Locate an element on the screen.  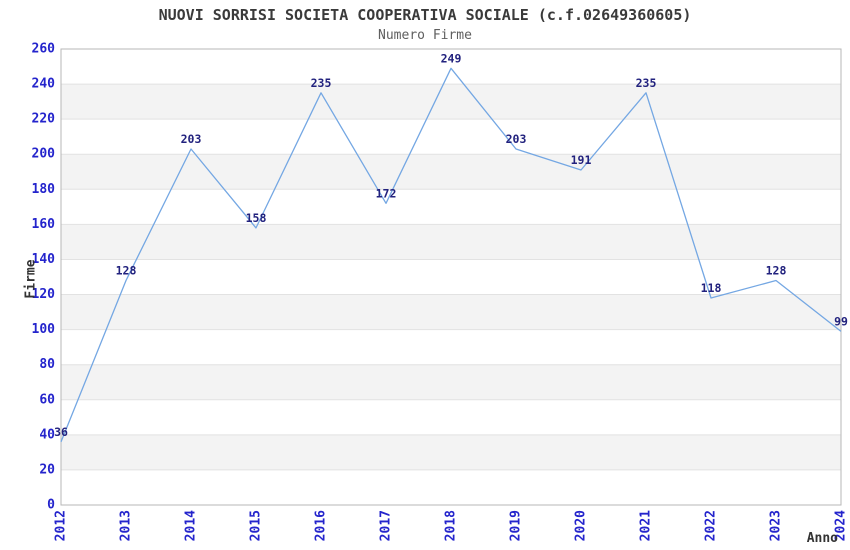
svg-text: 220 is located at coordinates (44, 119).